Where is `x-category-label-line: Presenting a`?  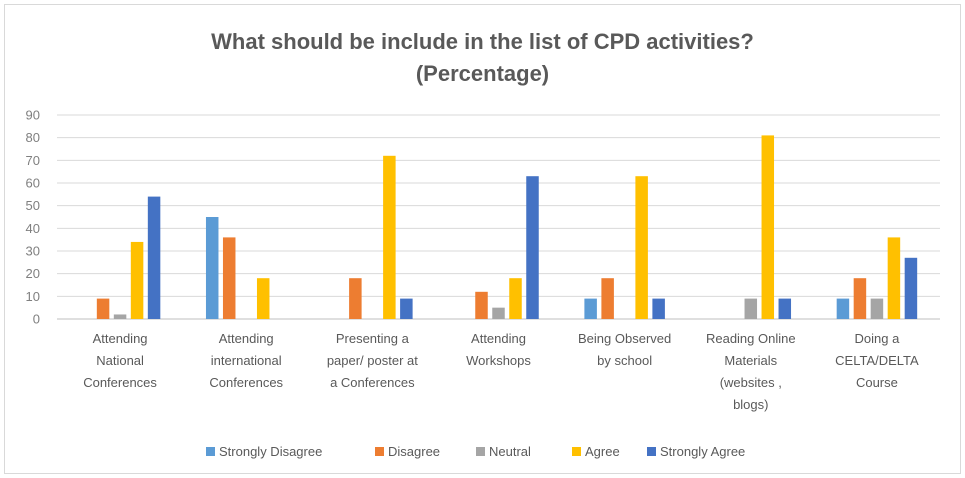 x-category-label-line: Presenting a is located at coordinates (373, 338).